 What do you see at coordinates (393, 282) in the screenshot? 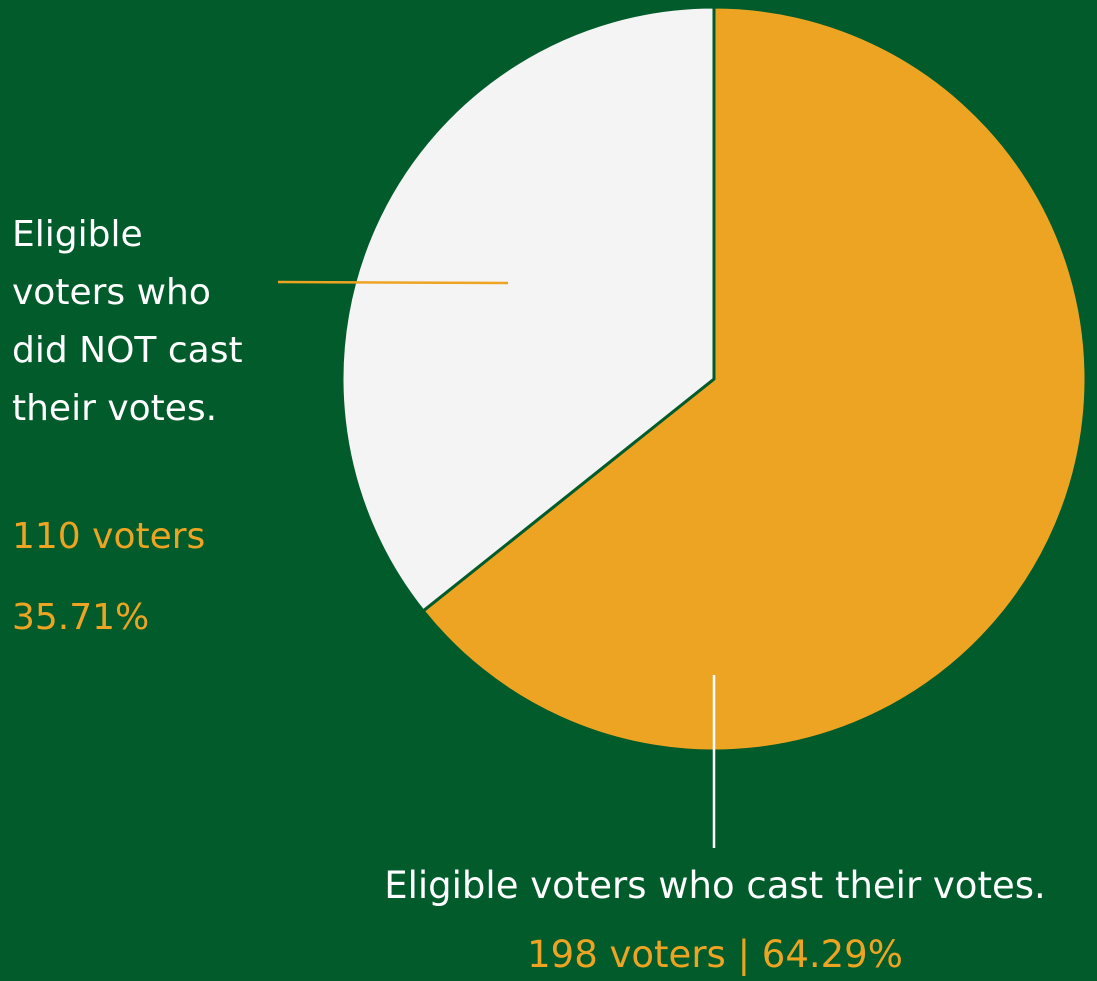
I see `leader-line-not-cast` at bounding box center [393, 282].